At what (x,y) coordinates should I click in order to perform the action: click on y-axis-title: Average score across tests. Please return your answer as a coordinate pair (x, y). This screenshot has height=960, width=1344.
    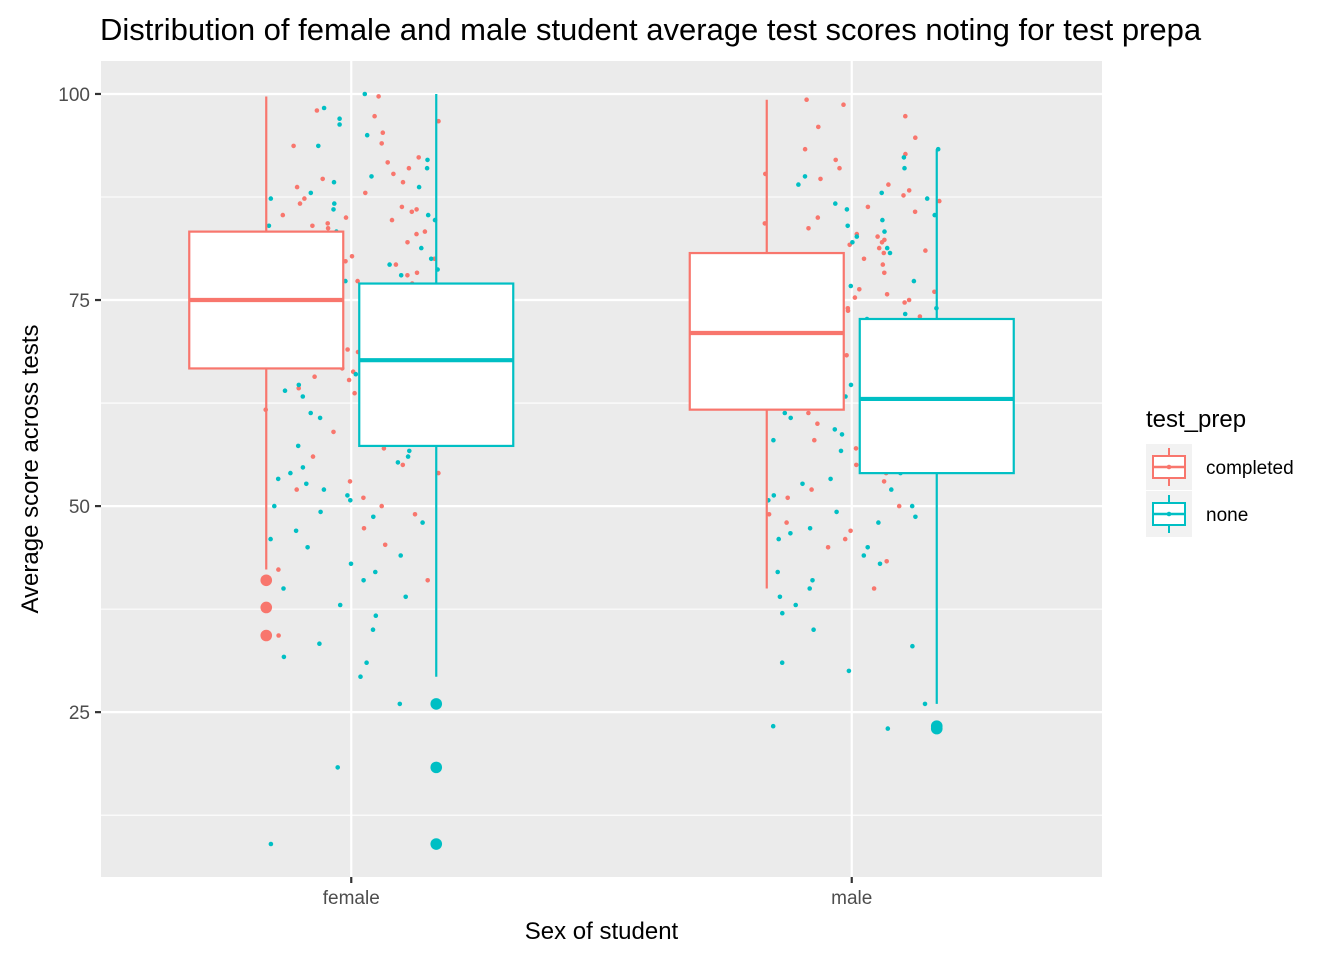
    Looking at the image, I should click on (30, 468).